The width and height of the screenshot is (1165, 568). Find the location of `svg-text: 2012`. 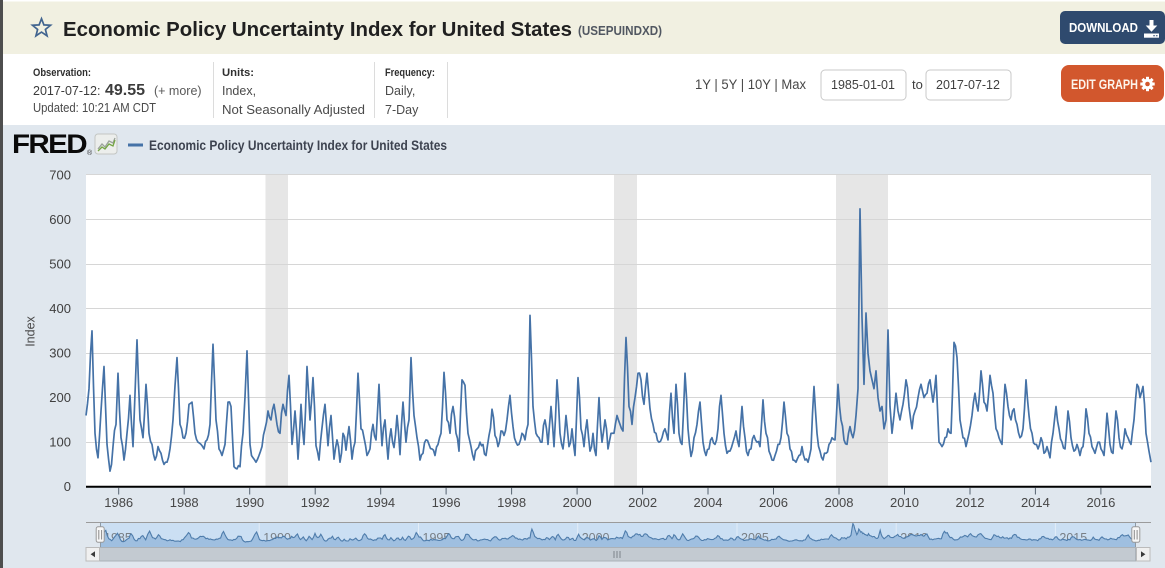

svg-text: 2012 is located at coordinates (970, 502).